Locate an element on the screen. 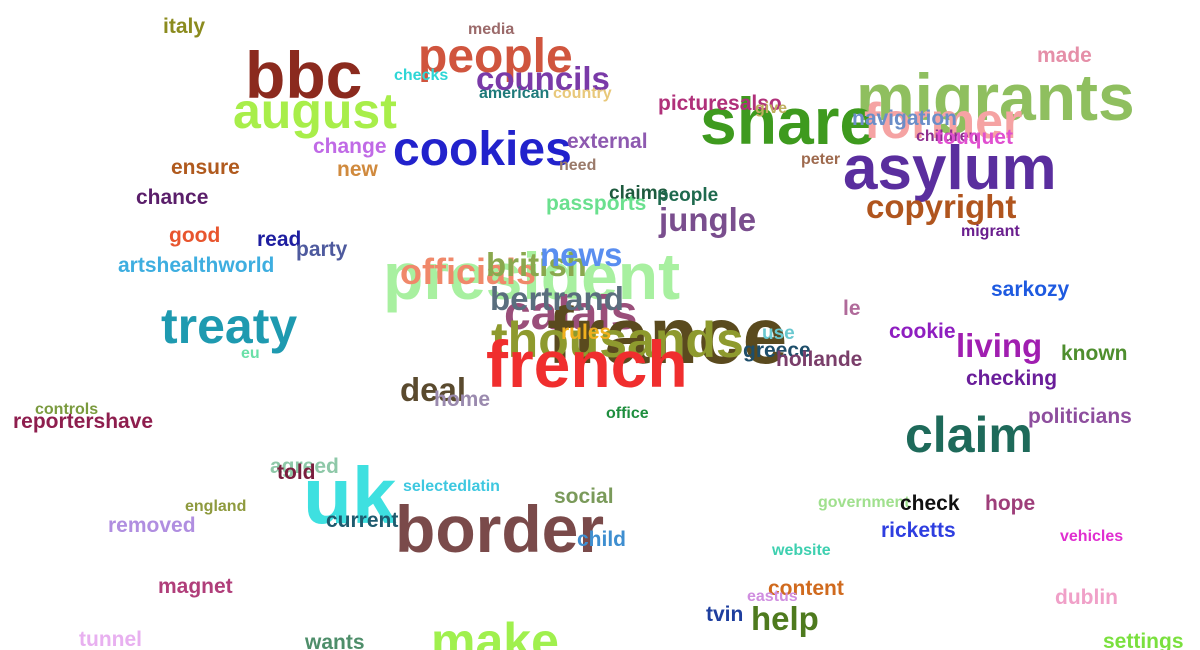 The height and width of the screenshot is (650, 1200). word-use: use is located at coordinates (778, 333).